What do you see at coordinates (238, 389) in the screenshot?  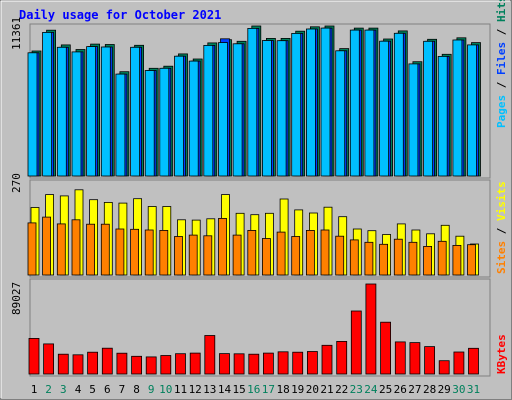 I see `x-tick-label-15: 15` at bounding box center [238, 389].